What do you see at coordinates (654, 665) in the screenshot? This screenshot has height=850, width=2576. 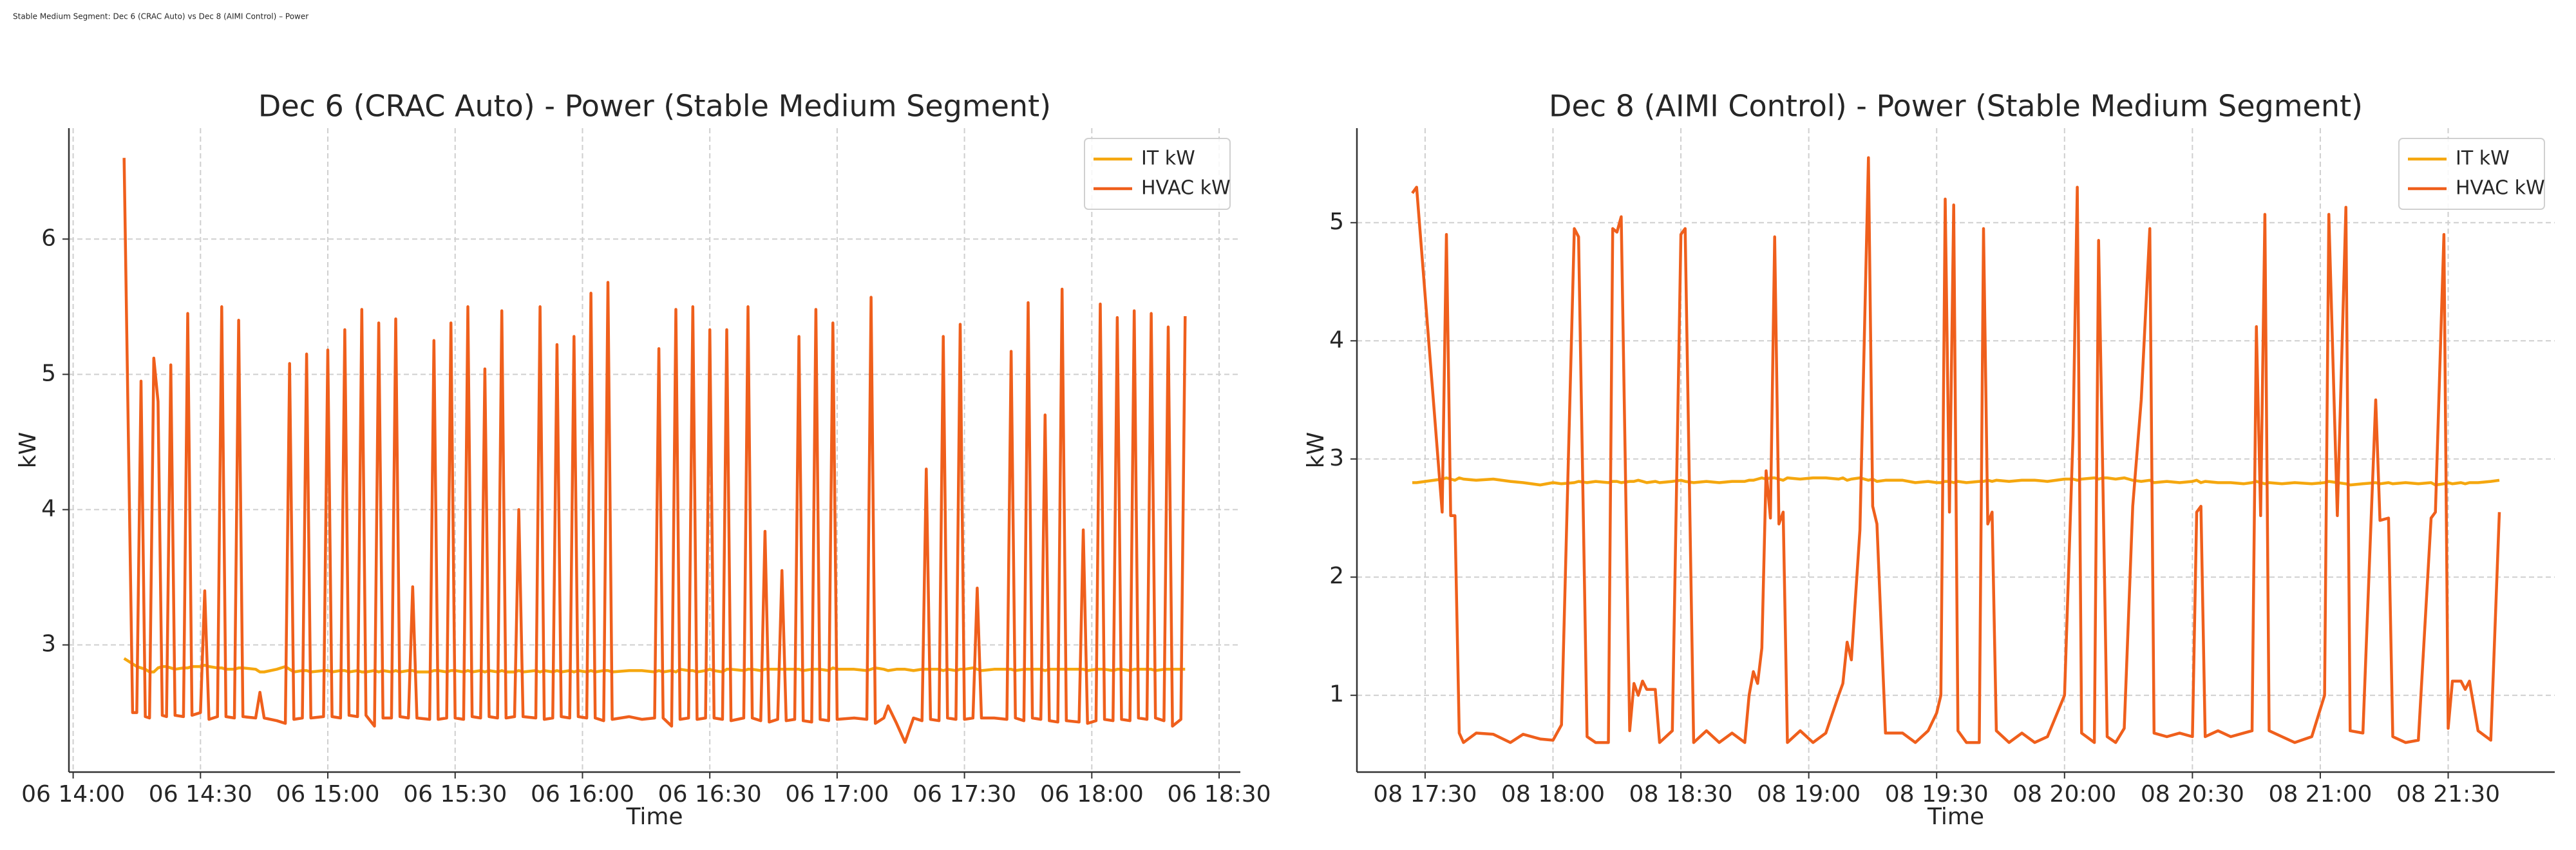 I see `series-line` at bounding box center [654, 665].